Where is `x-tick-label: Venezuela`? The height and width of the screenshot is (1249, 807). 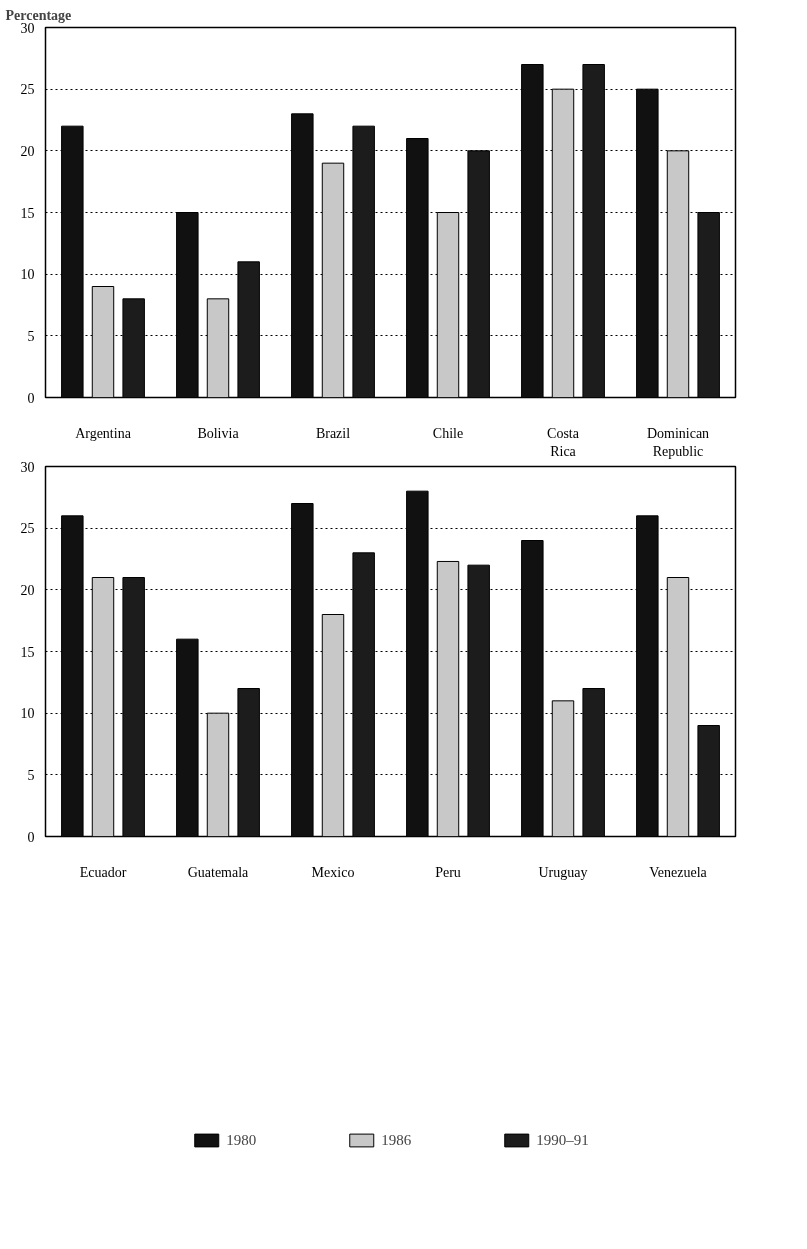 x-tick-label: Venezuela is located at coordinates (678, 872).